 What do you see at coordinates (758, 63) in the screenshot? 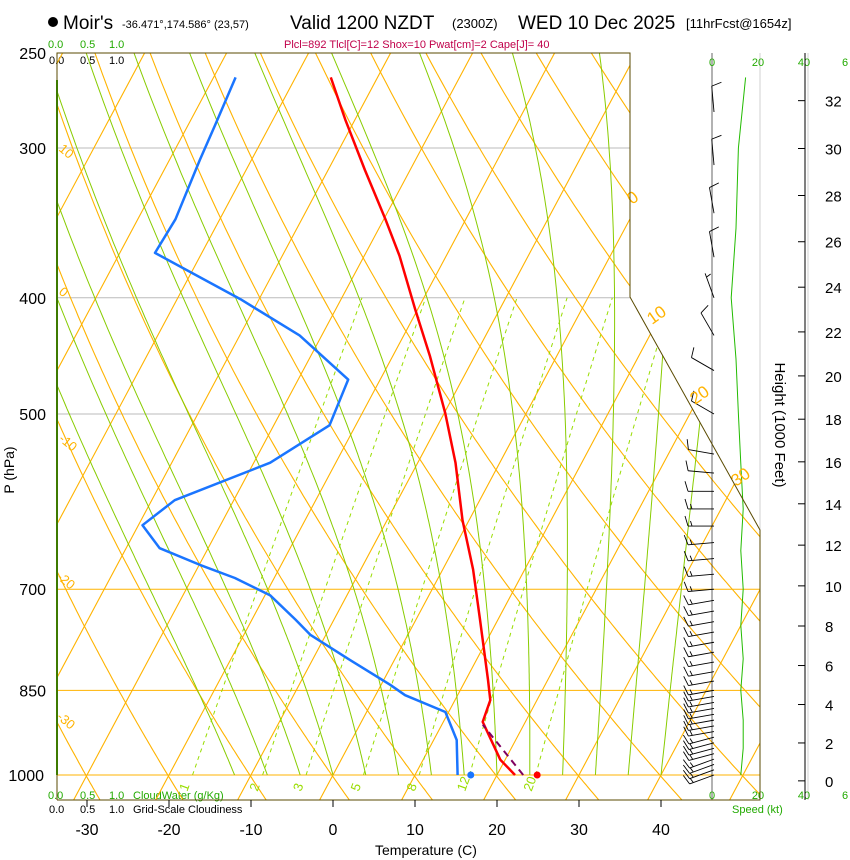
I see `speed-tick-top: 20` at bounding box center [758, 63].